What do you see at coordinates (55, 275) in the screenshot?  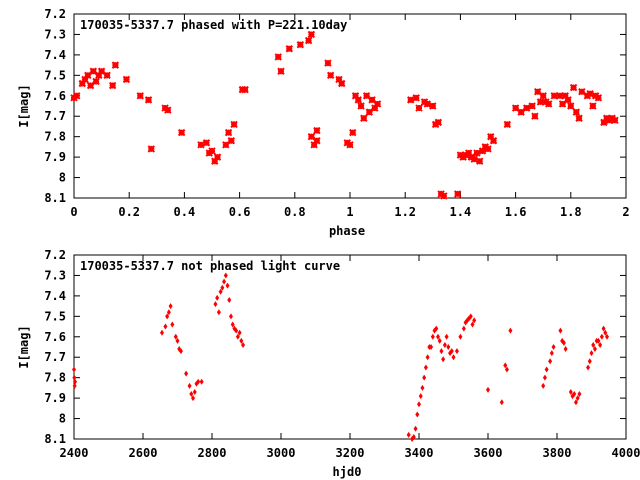 I see `unphased-y-tick-label: 7.3` at bounding box center [55, 275].